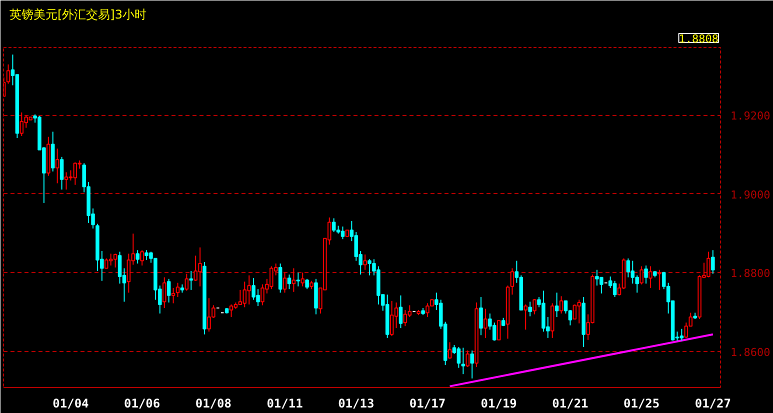 The height and width of the screenshot is (413, 773). What do you see at coordinates (427, 403) in the screenshot?
I see `x-tick-label: 01/17` at bounding box center [427, 403].